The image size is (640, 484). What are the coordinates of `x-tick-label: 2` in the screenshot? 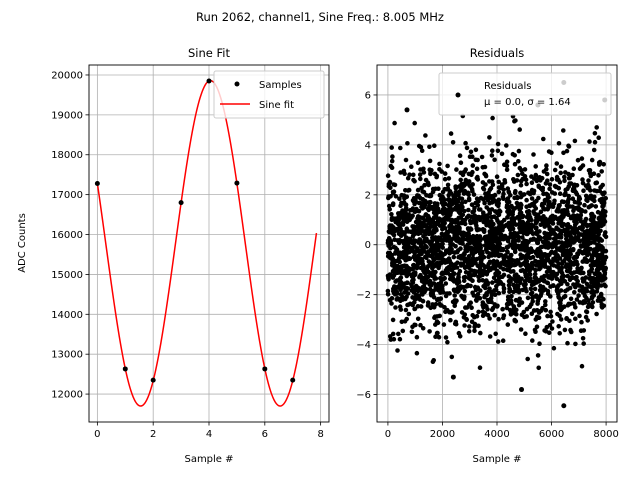 It's located at (153, 434).